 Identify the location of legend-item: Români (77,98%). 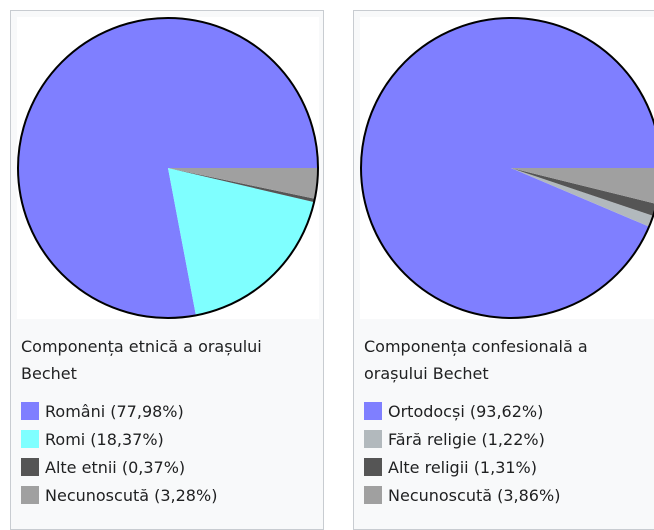
(119, 411).